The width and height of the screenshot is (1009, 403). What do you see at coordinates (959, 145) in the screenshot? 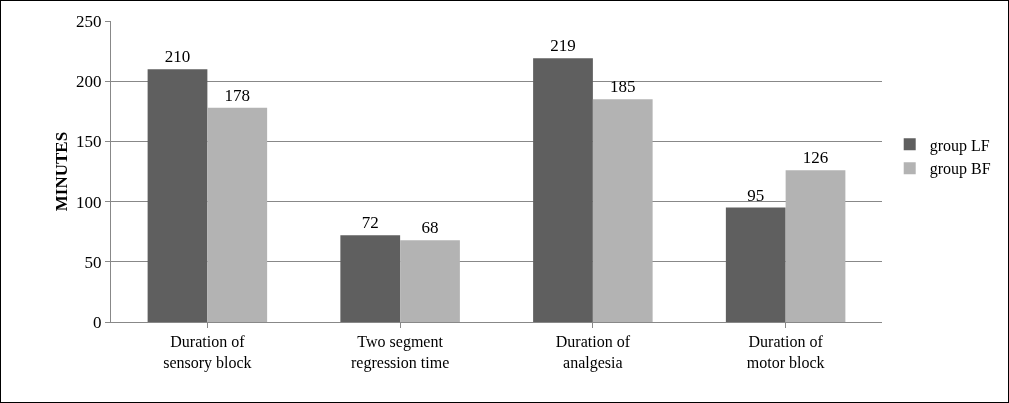
I see `legend-label: group LF` at bounding box center [959, 145].